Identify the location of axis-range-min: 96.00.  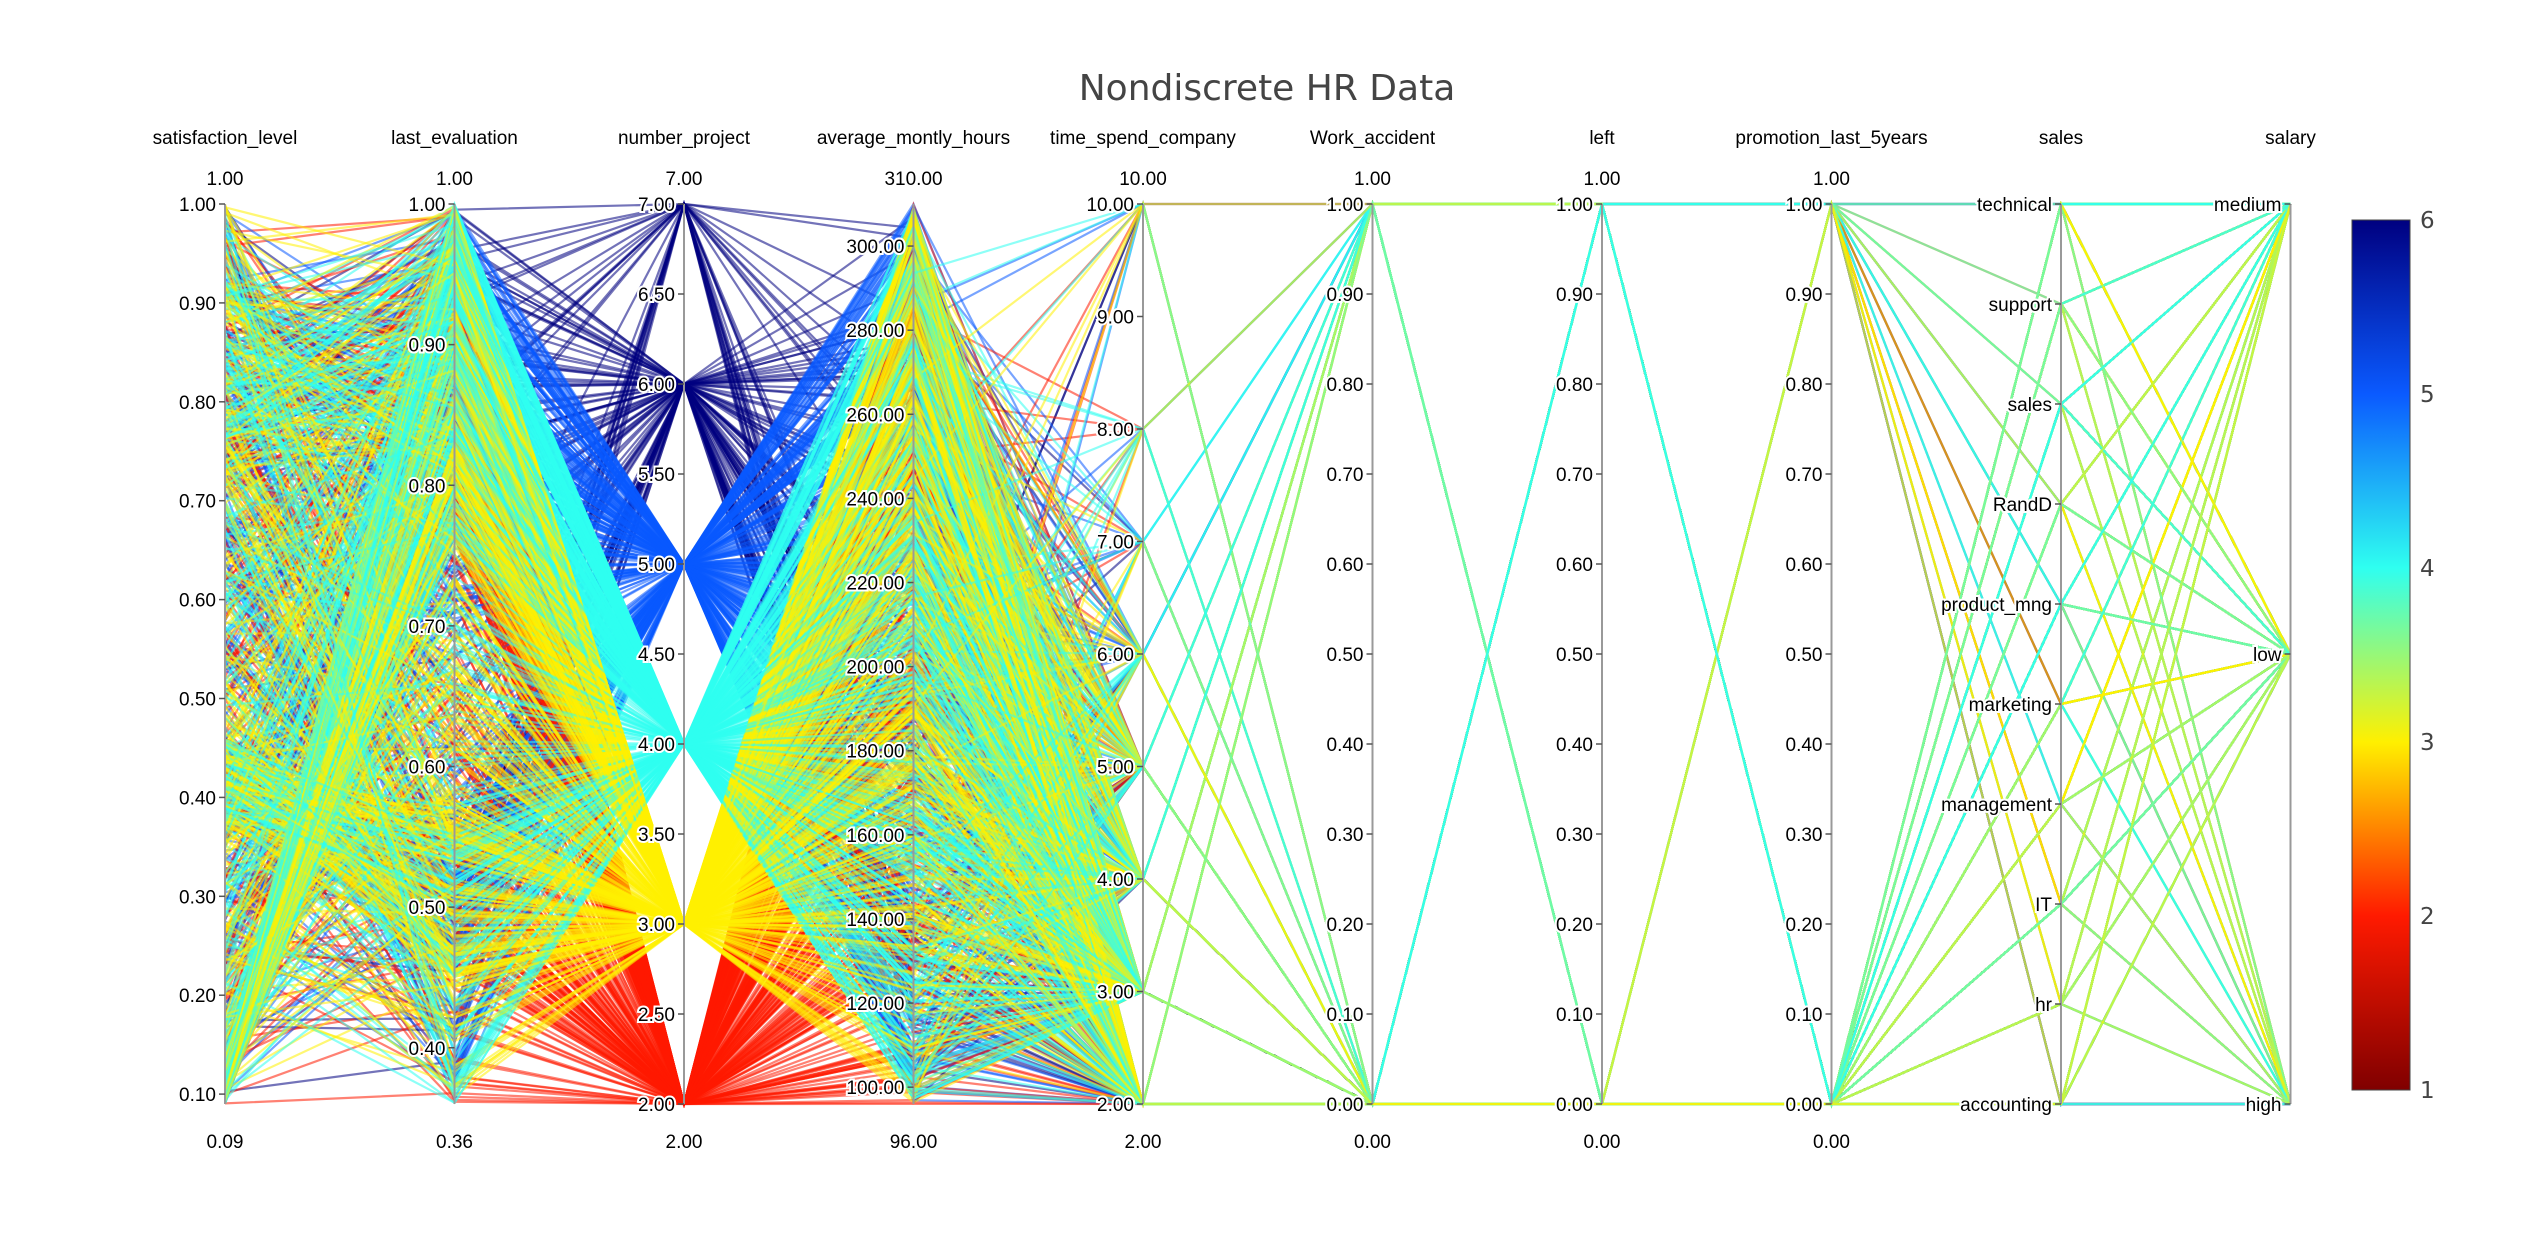
(914, 1142).